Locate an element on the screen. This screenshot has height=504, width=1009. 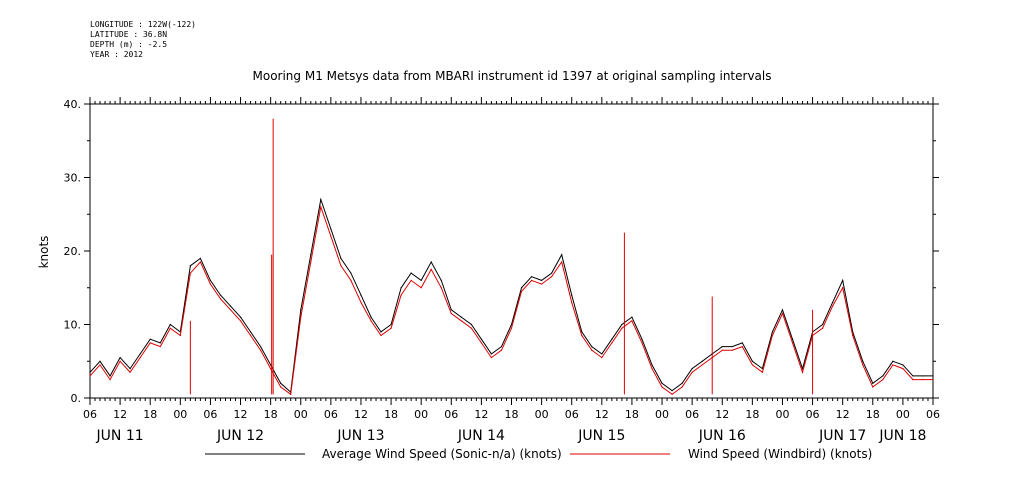
y-tick-label: 40. is located at coordinates (73, 104).